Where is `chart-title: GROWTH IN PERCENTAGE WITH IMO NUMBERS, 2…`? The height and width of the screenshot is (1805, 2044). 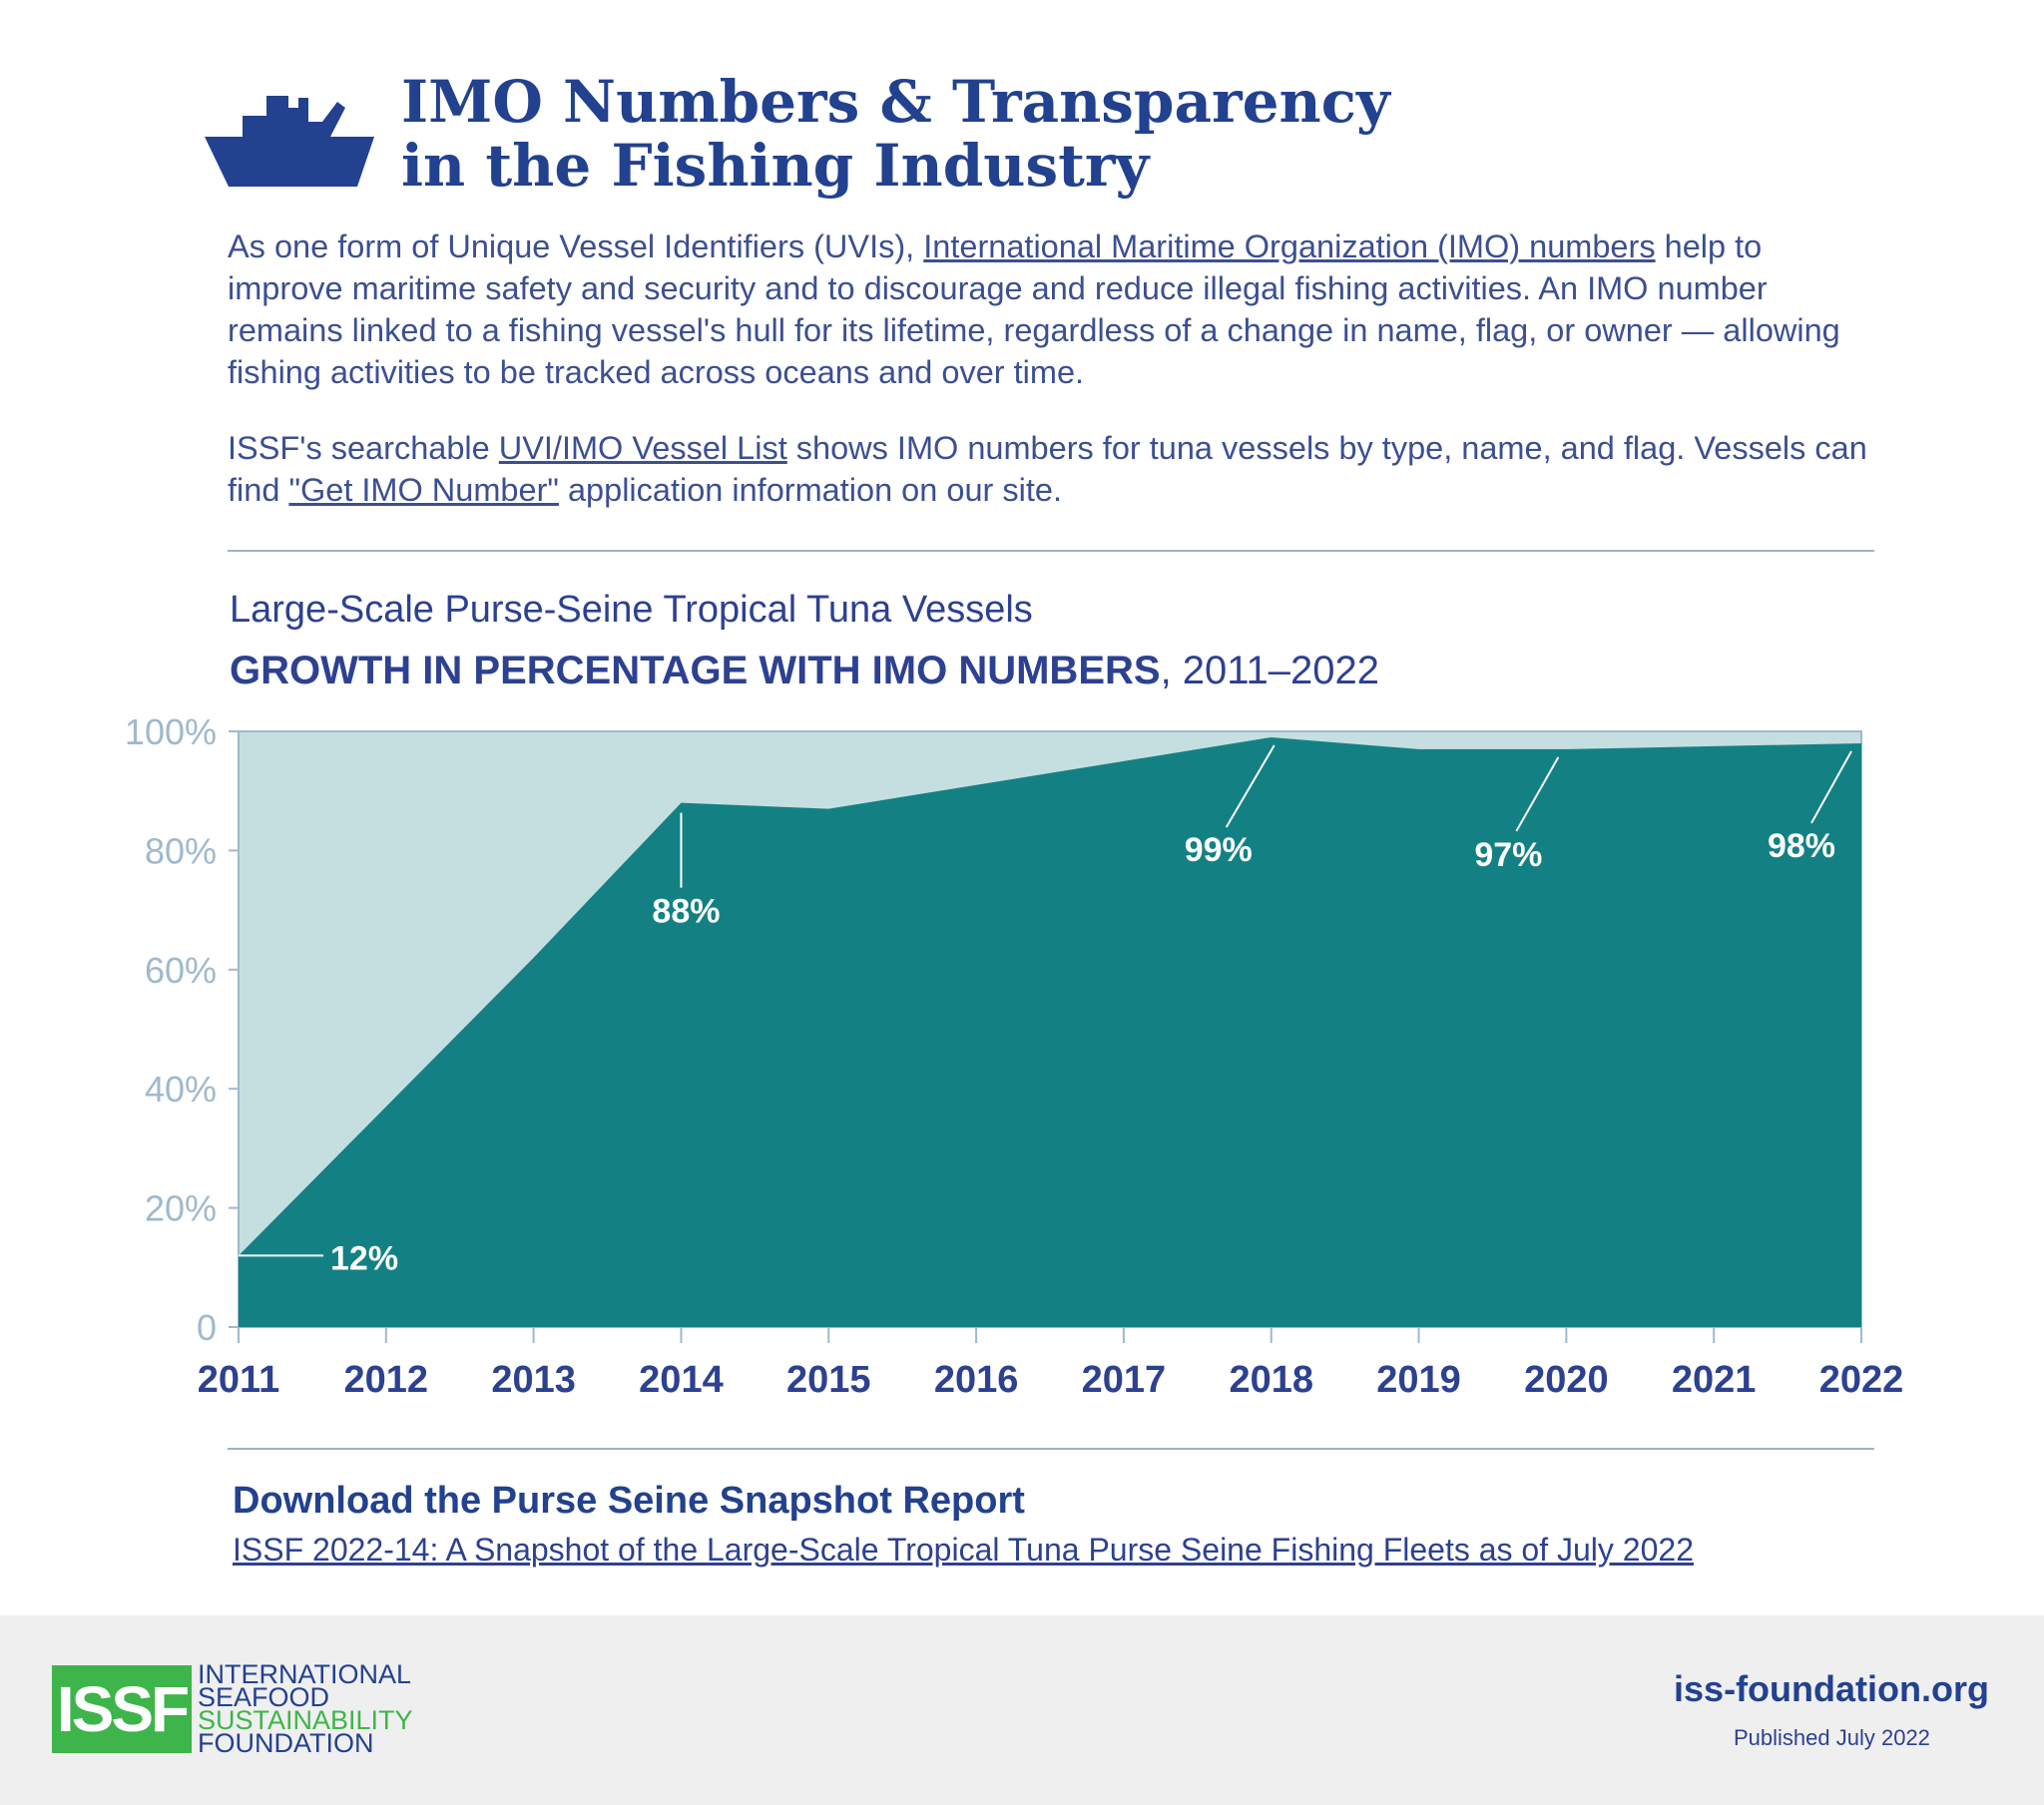
chart-title: GROWTH IN PERCENTAGE WITH IMO NUMBERS, 2… is located at coordinates (804, 671).